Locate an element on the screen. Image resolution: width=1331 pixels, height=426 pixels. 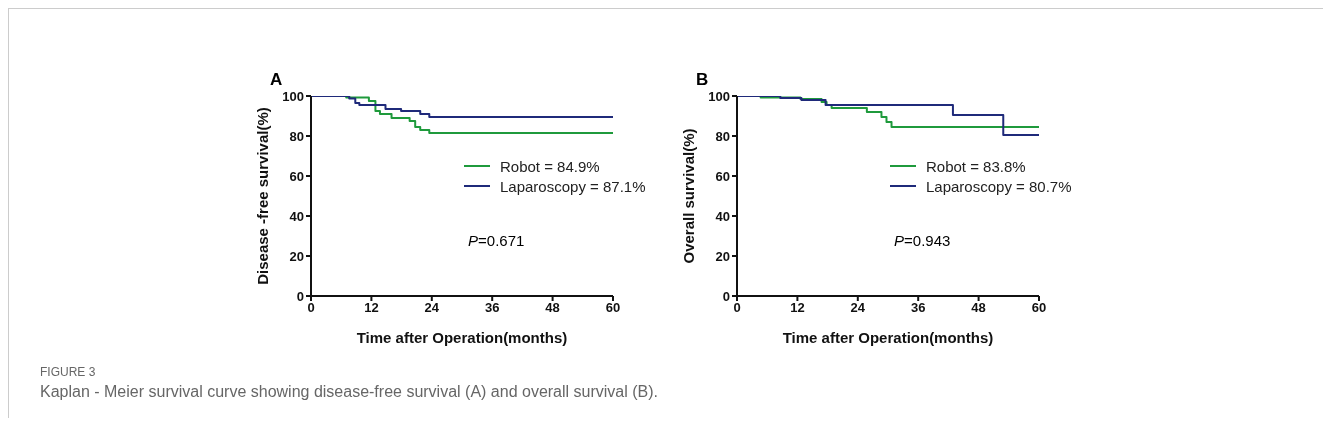
legend-label: Laparoscopy = 80.7% is located at coordinates (999, 186).